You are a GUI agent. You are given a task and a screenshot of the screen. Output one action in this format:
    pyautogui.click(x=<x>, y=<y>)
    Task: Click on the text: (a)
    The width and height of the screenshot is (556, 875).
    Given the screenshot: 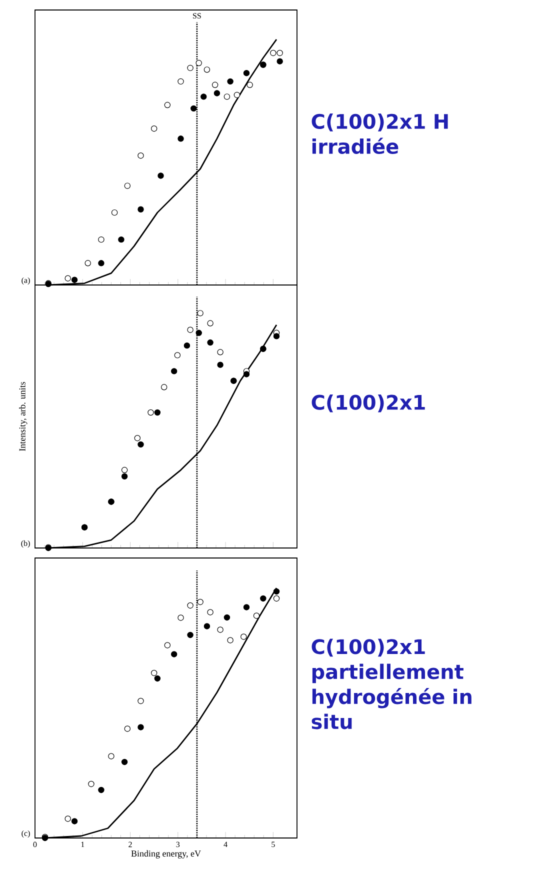 What is the action you would take?
    pyautogui.click(x=26, y=281)
    